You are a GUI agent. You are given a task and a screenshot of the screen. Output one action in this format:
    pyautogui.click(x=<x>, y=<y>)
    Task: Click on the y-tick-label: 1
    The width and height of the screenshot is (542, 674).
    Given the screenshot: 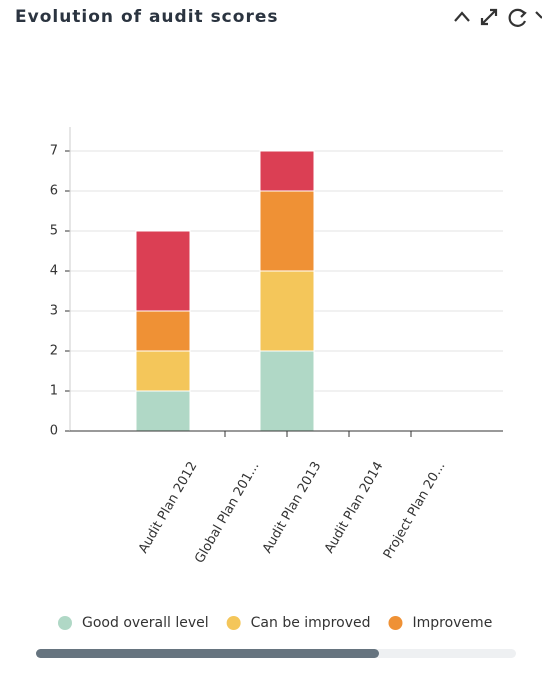 What is the action you would take?
    pyautogui.click(x=54, y=391)
    